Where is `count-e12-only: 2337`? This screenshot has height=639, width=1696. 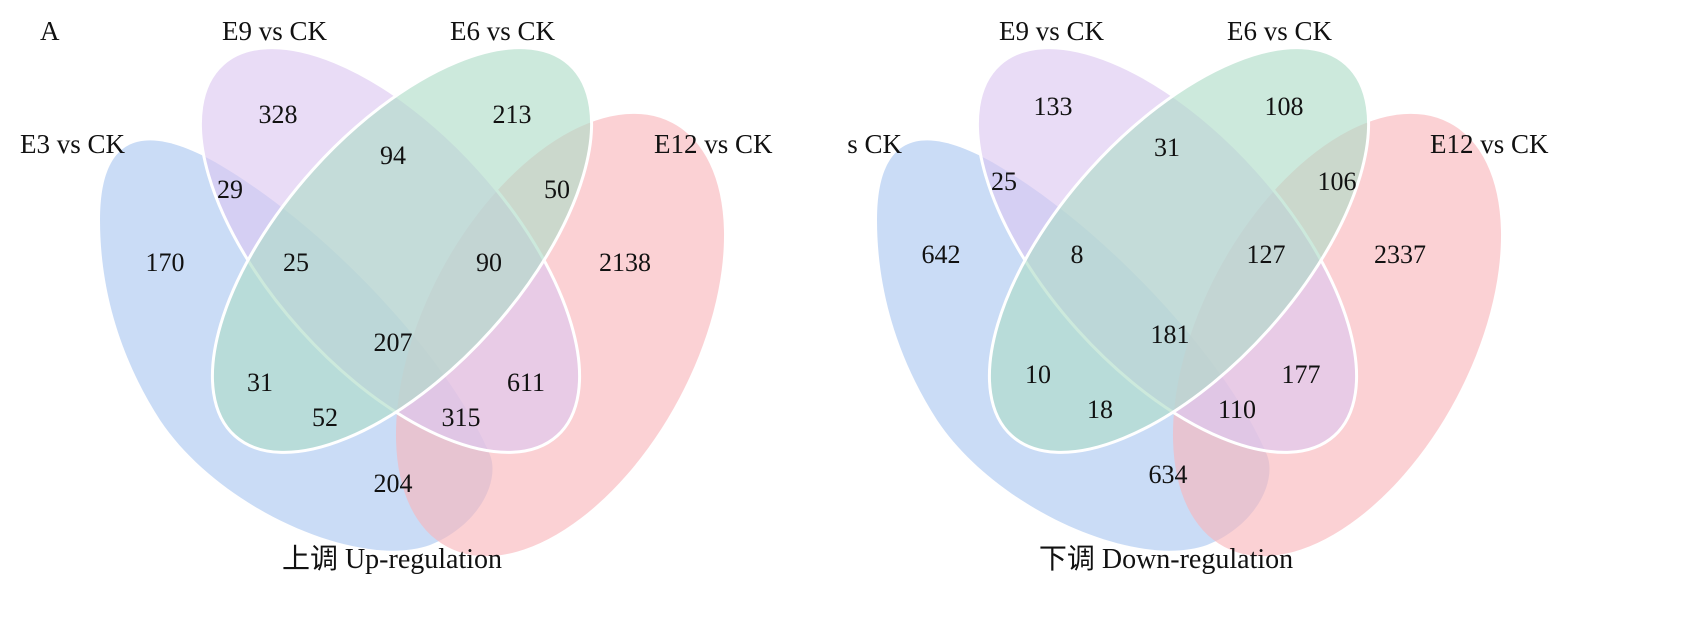 count-e12-only: 2337 is located at coordinates (1400, 254).